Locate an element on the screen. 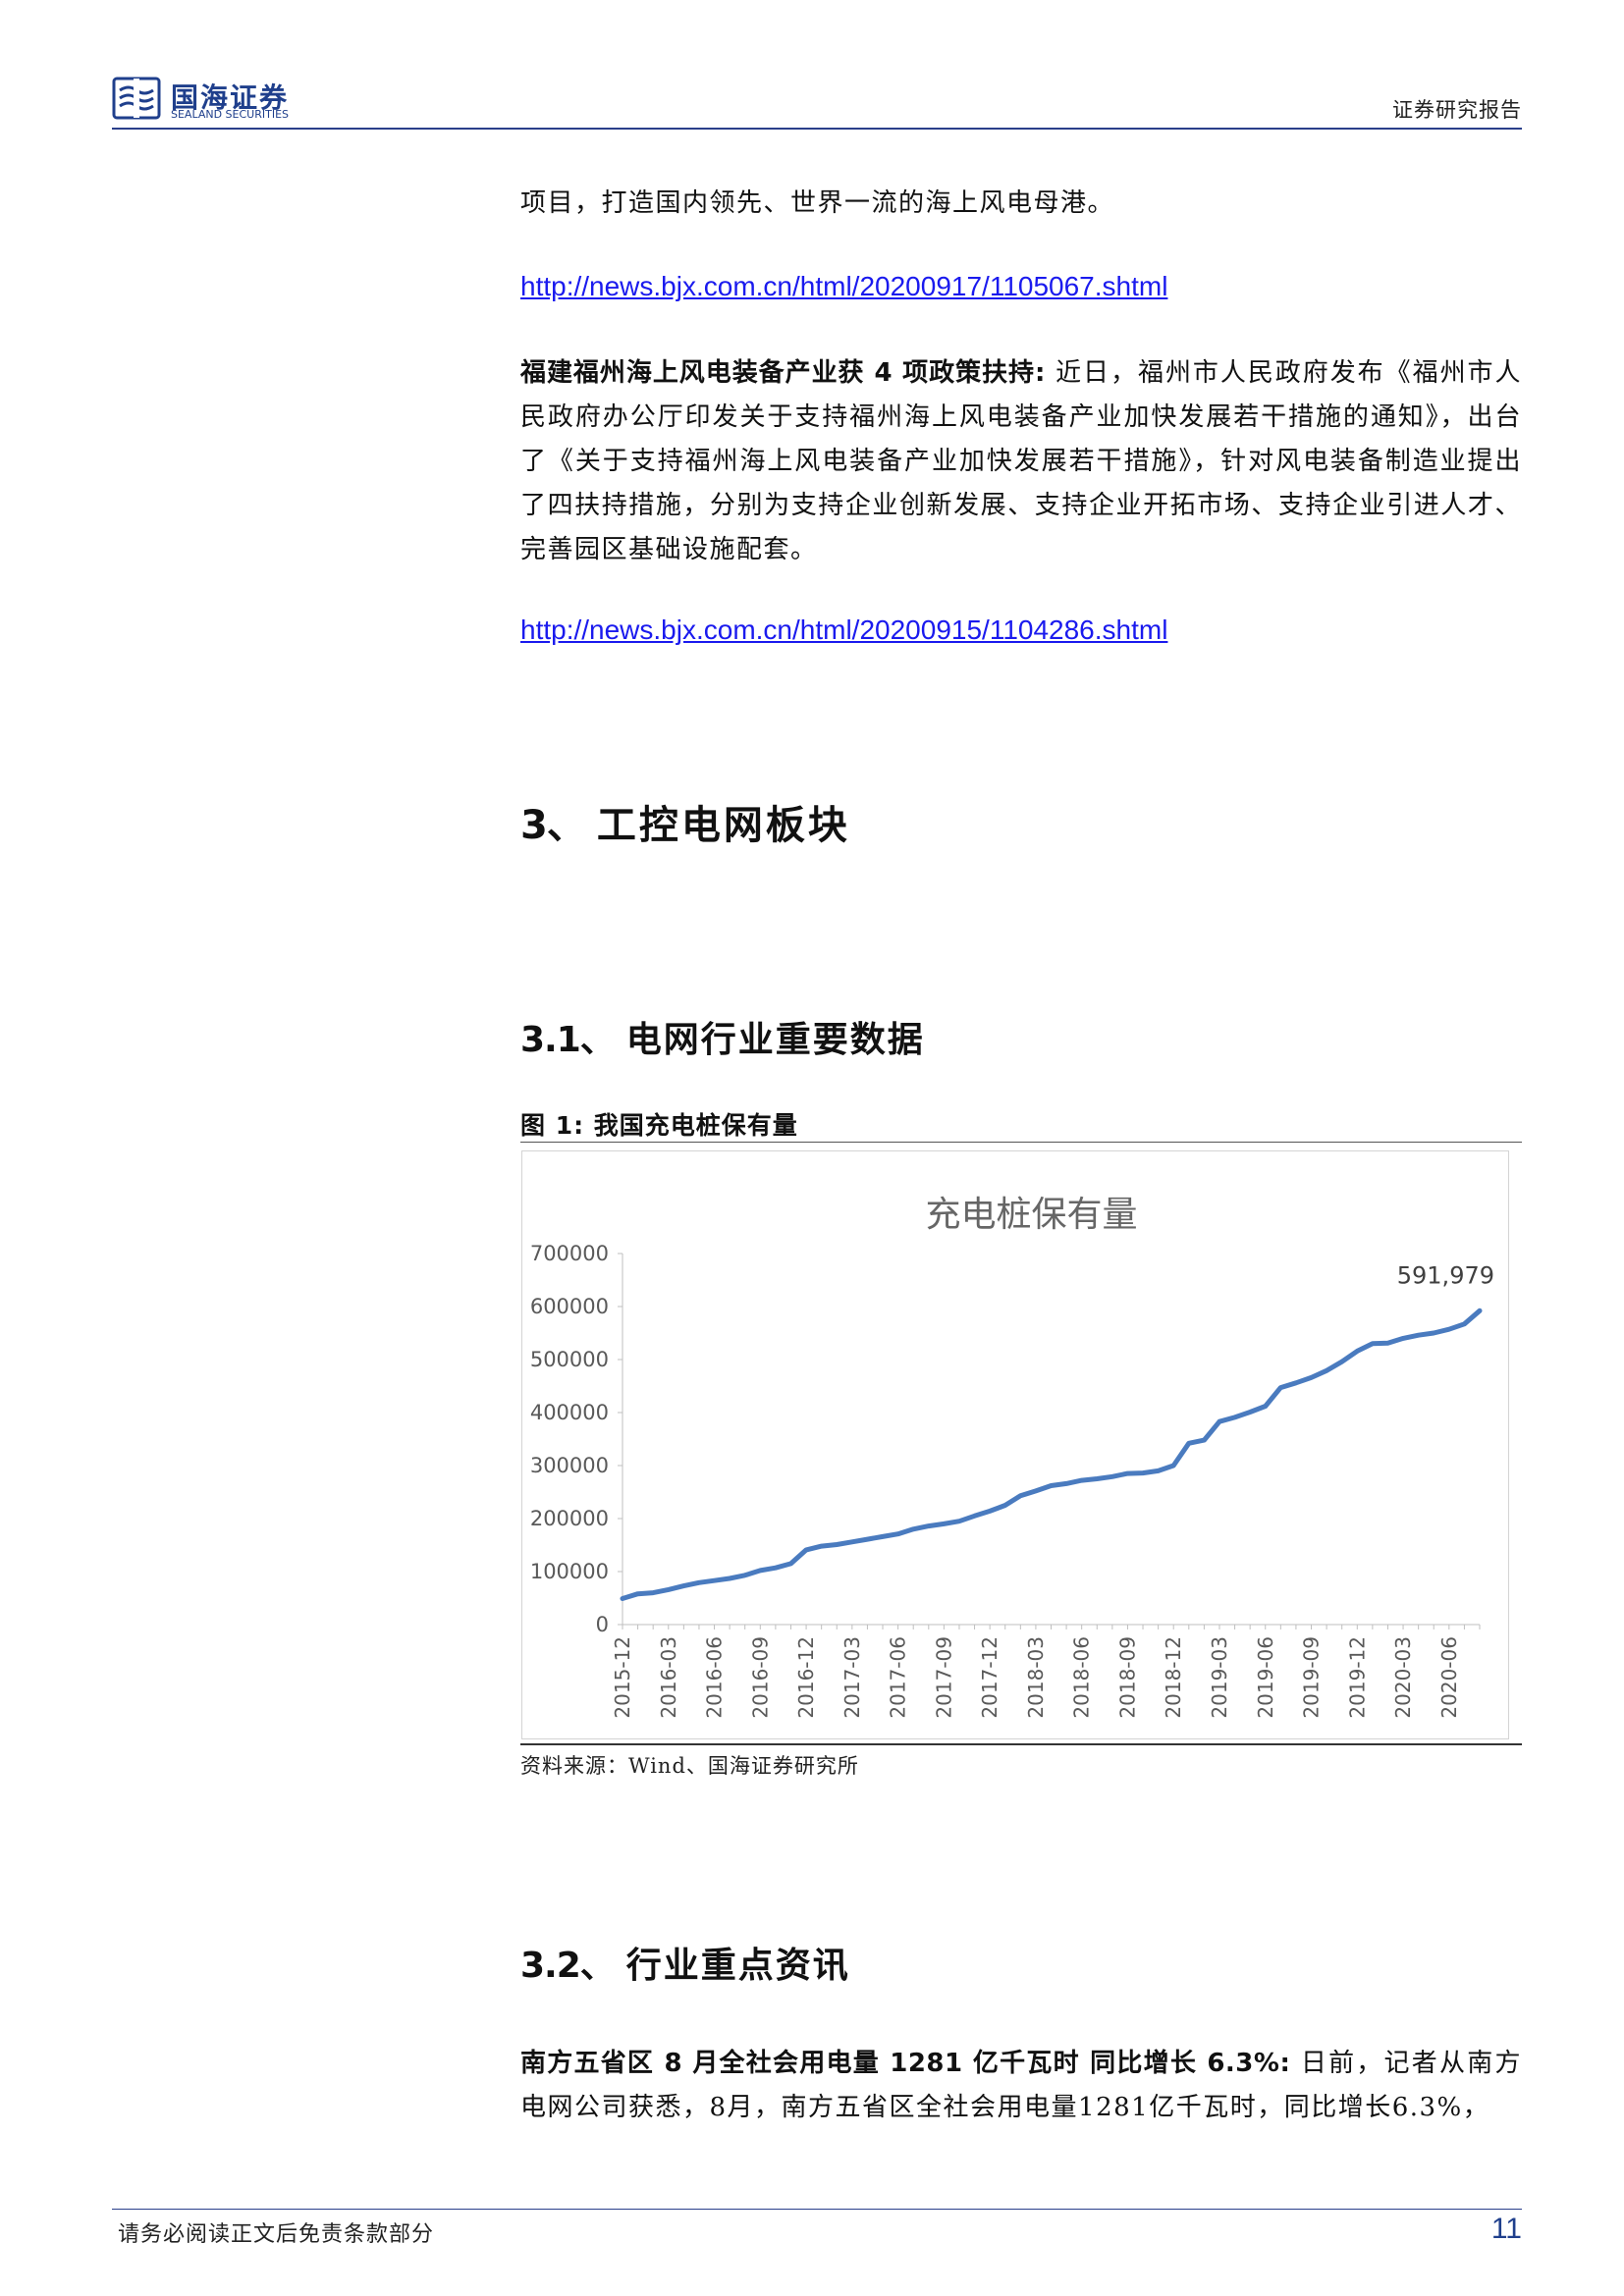 The image size is (1624, 2296). x-tick-label: 2020-03 is located at coordinates (1403, 1677).